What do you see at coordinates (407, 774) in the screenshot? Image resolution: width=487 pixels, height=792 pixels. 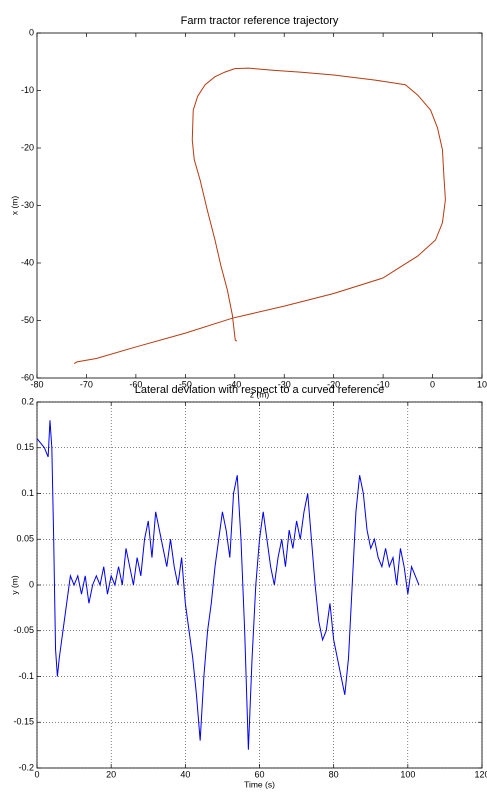 I see `x-tick-label: 100` at bounding box center [407, 774].